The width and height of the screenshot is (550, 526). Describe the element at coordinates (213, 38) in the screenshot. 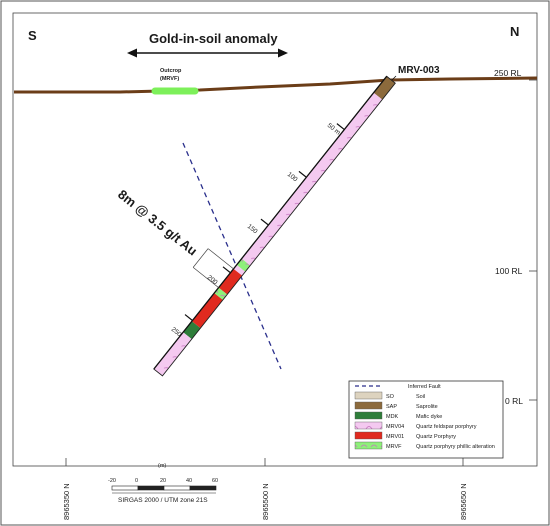

I see `anomaly-label: Gold-in-soil anomaly` at that location.